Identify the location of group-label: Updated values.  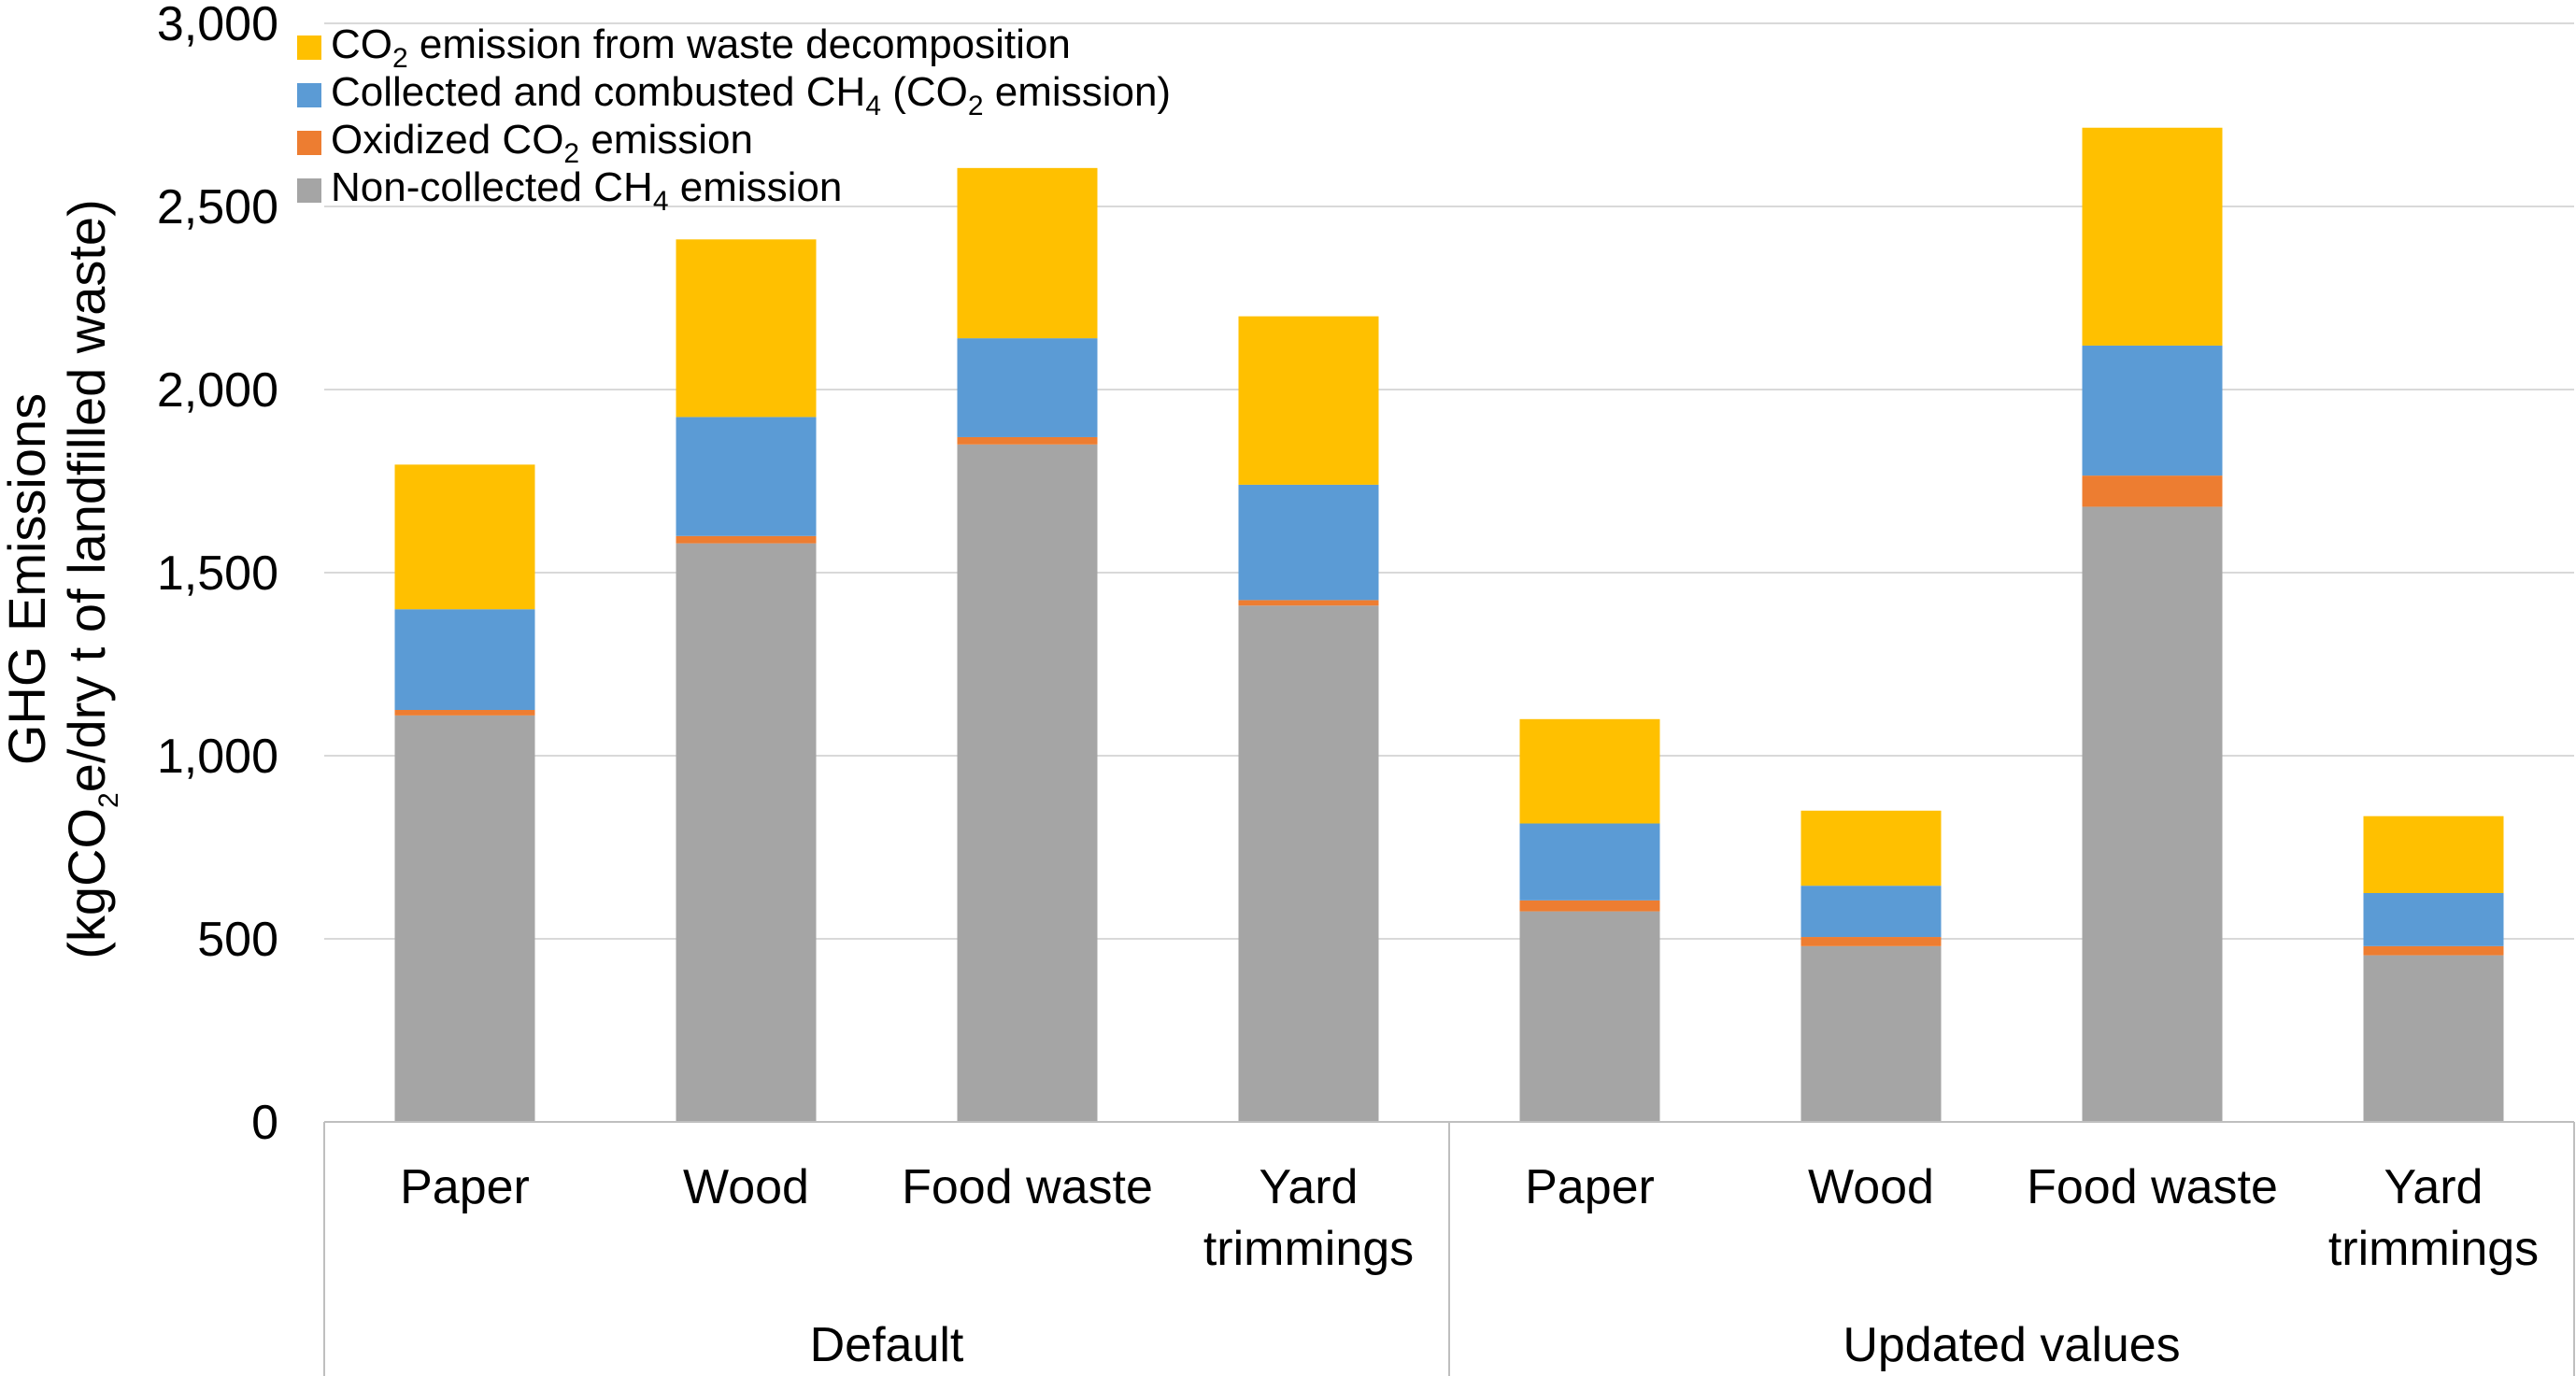
(2011, 1345).